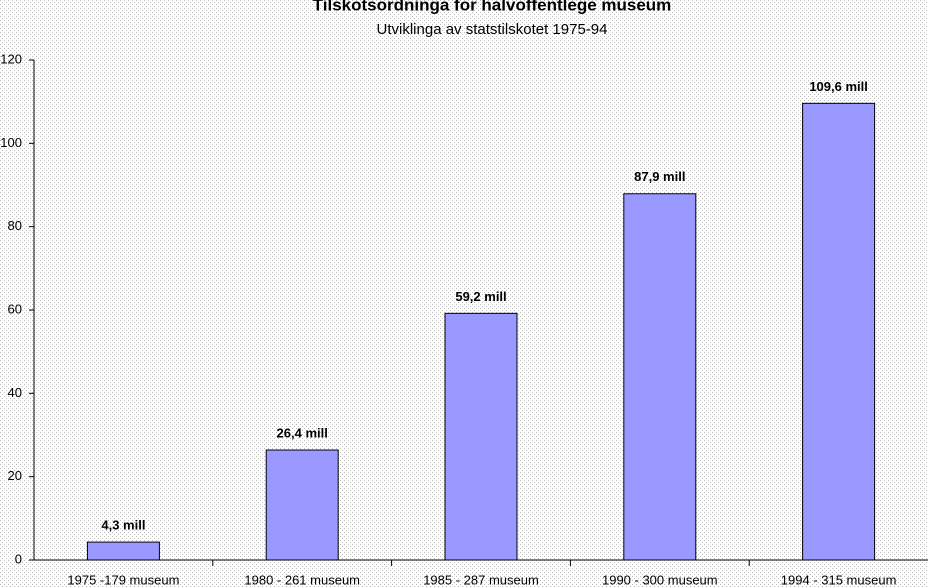  Describe the element at coordinates (15, 308) in the screenshot. I see `y-tick-label: 60` at that location.